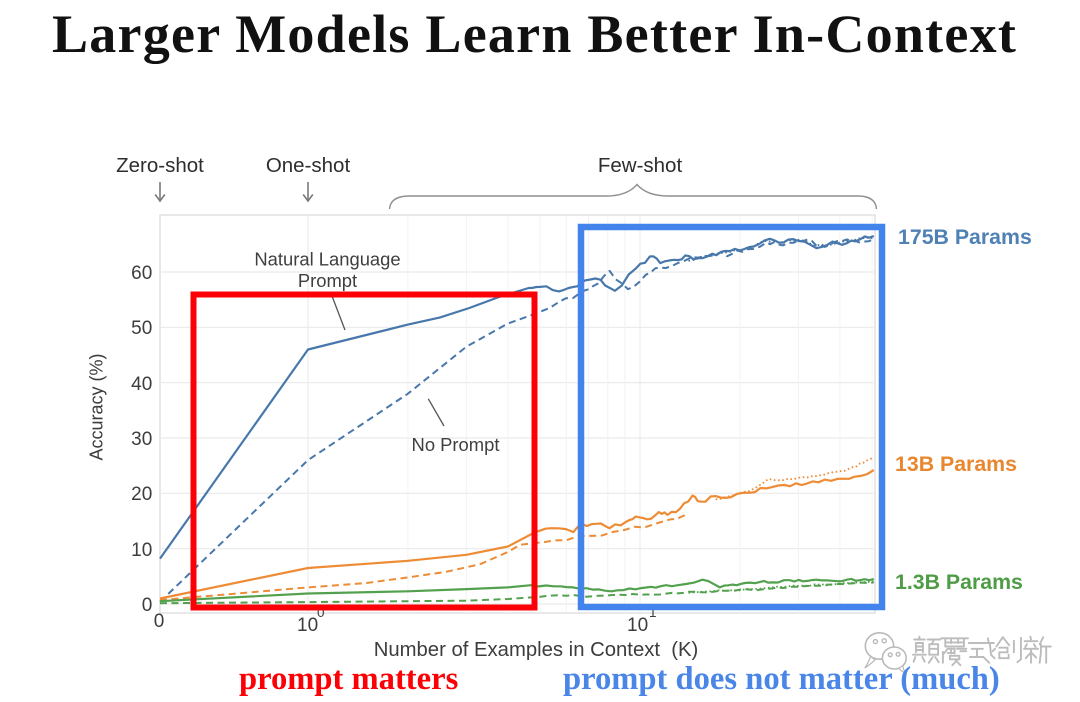 Image resolution: width=1080 pixels, height=702 pixels. What do you see at coordinates (141, 494) in the screenshot?
I see `svg-text: 20` at bounding box center [141, 494].